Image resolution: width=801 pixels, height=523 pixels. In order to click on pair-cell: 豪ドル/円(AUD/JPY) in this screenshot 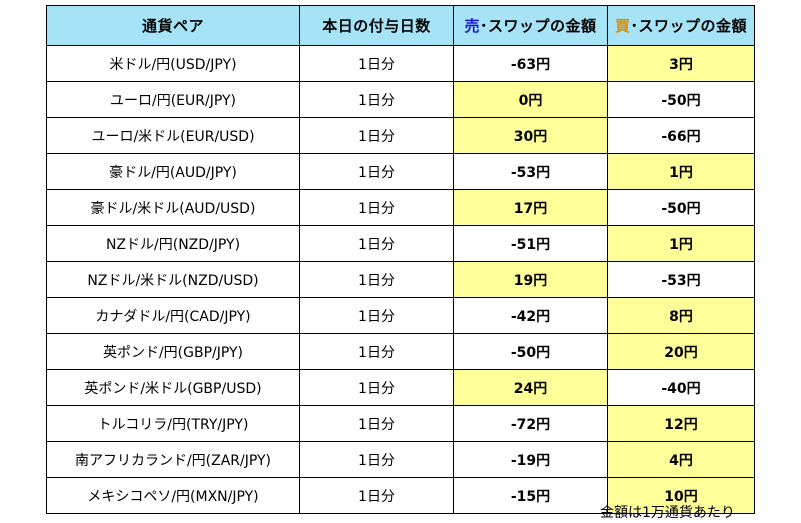, I will do `click(173, 171)`.